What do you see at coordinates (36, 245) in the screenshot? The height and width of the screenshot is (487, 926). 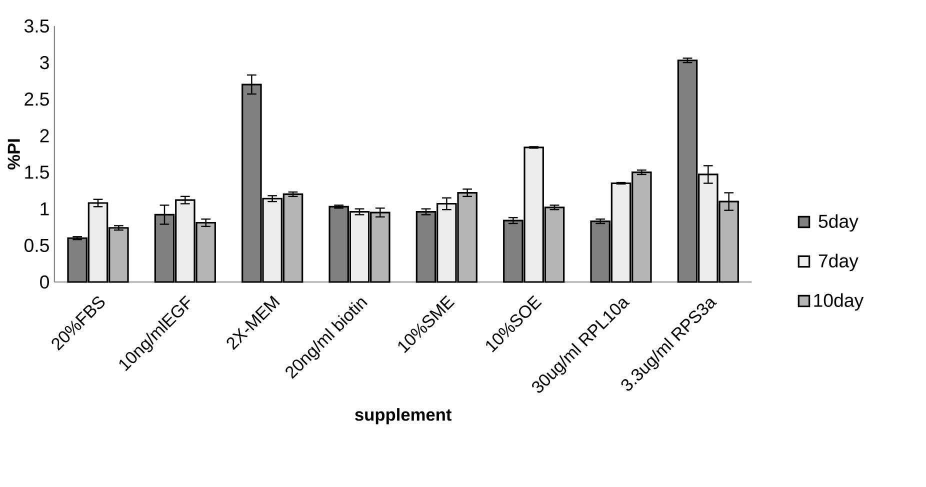 I see `y-tick-label: 0.5` at bounding box center [36, 245].